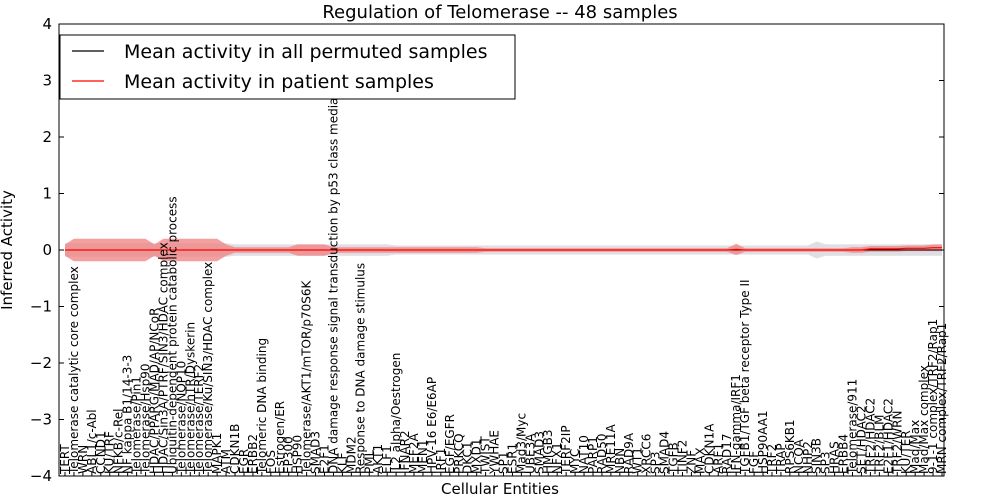 This screenshot has width=1000, height=500. I want to click on x-tick-label: HMGB3, so click(548, 451).